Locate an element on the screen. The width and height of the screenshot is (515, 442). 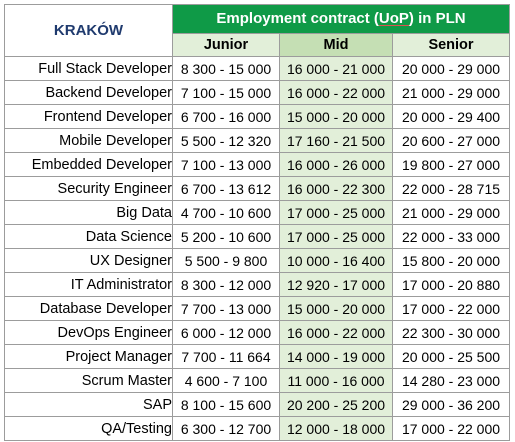
senior-salary-cell: 29 000 - 36 200 is located at coordinates (451, 404).